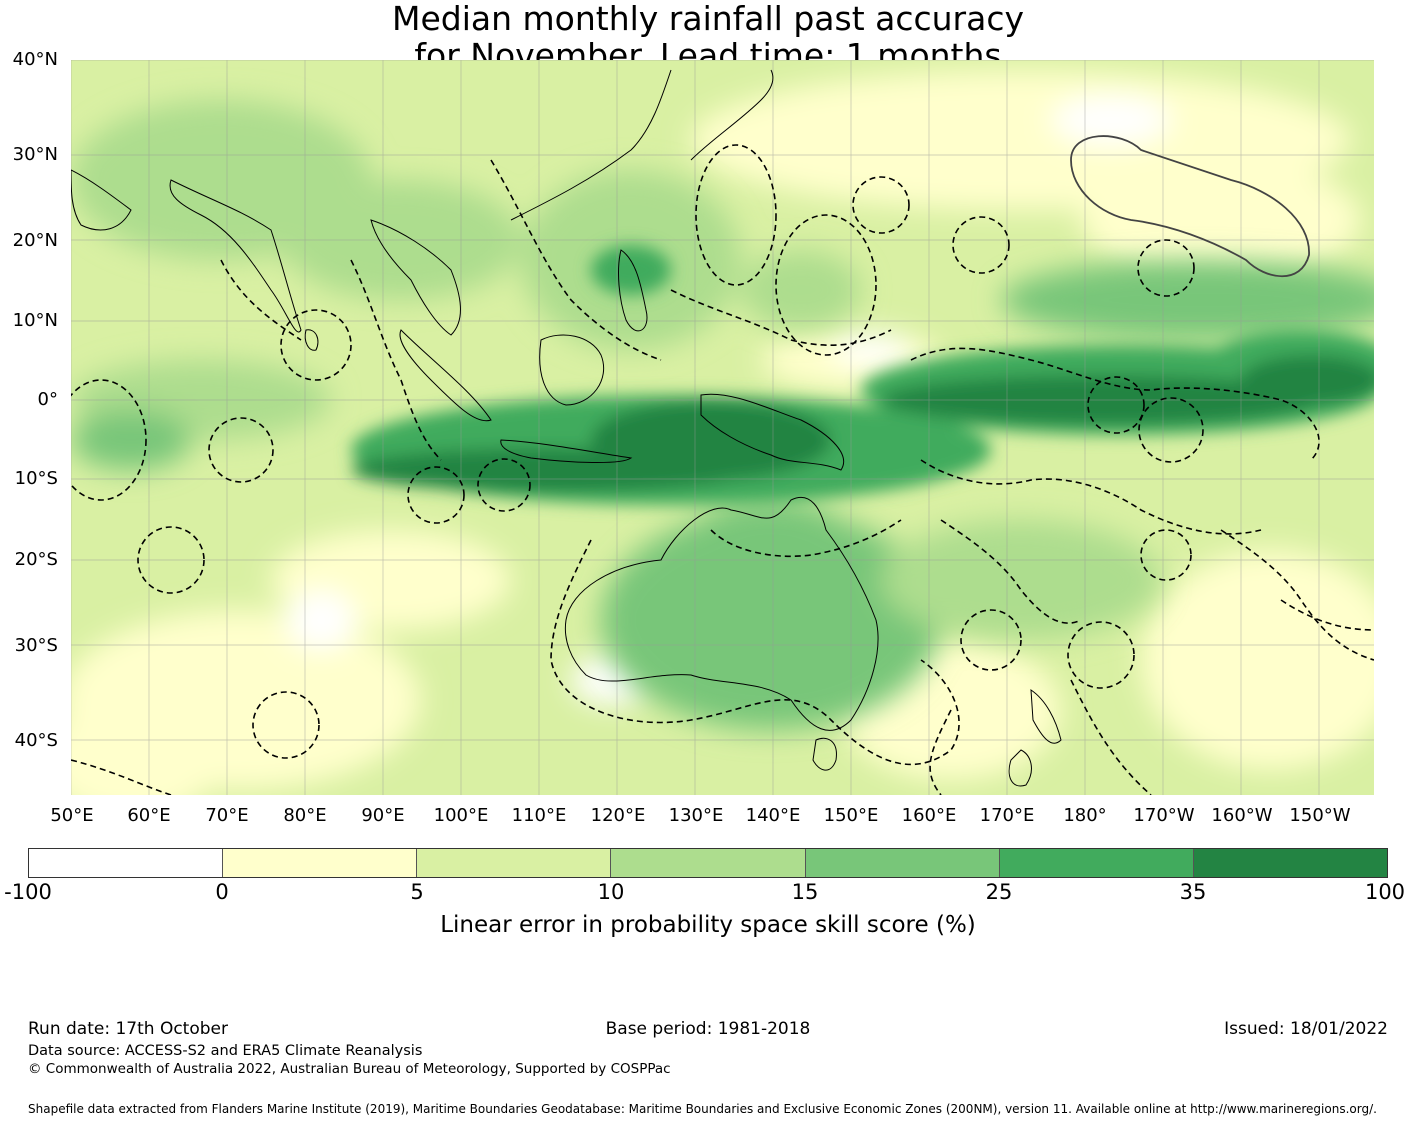 The width and height of the screenshot is (1416, 1125). I want to click on title-line-1: Median monthly rainfall past accuracy, so click(708, 19).